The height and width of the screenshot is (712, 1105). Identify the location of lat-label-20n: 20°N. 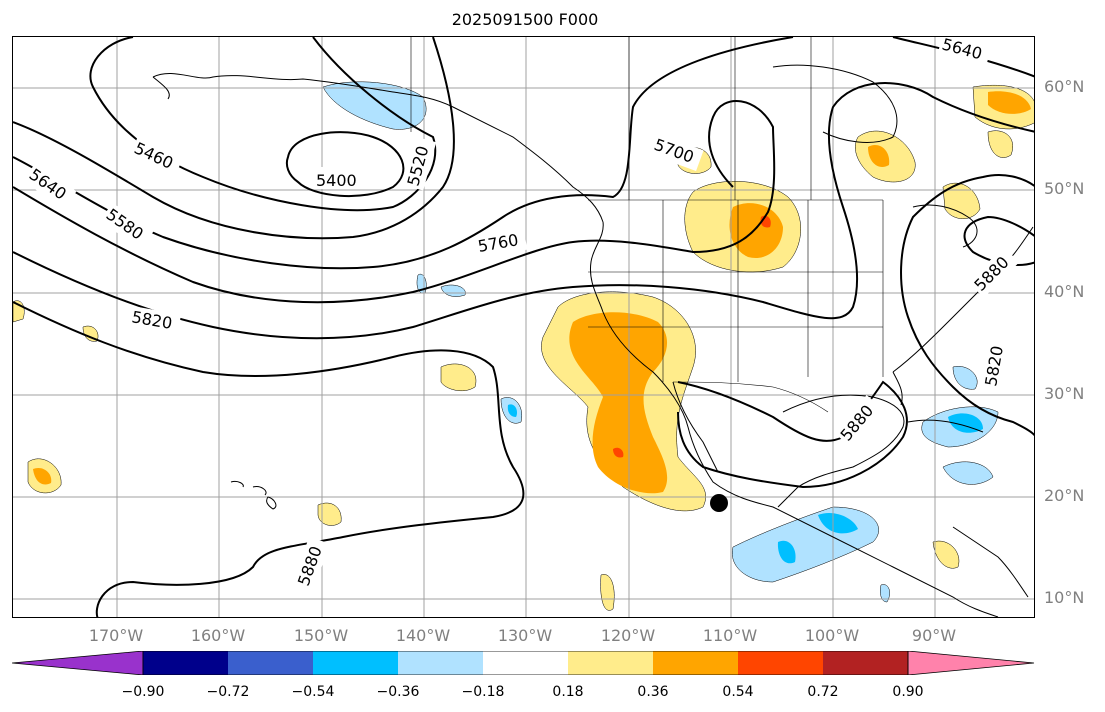
(1064, 495).